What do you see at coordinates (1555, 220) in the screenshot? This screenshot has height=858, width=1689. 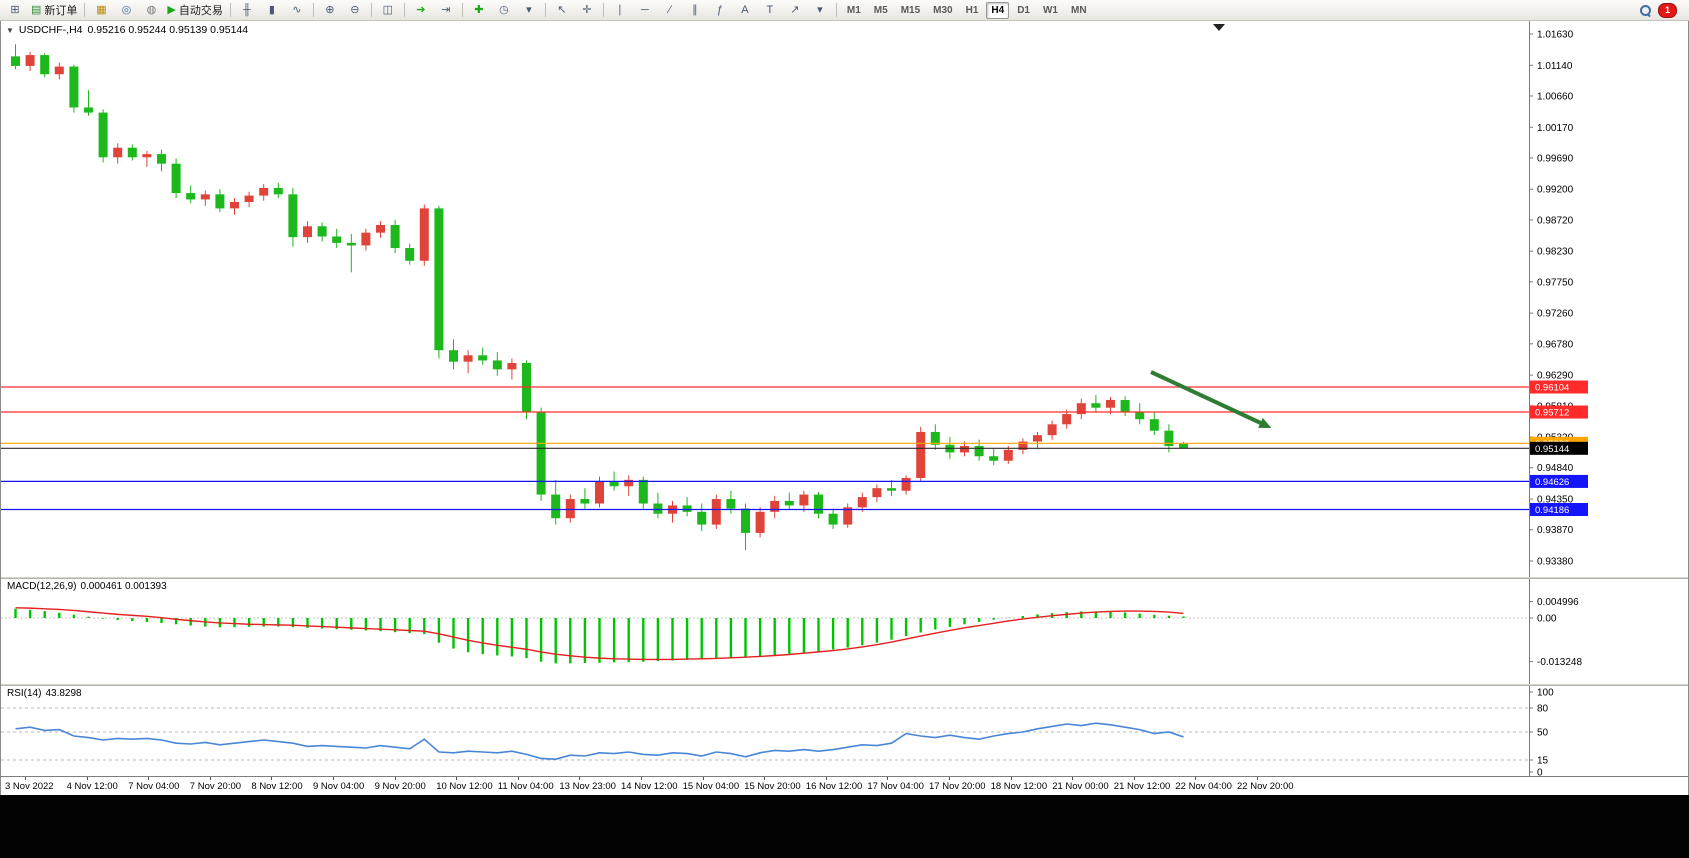 I see `price-axis-label: 0.98720` at bounding box center [1555, 220].